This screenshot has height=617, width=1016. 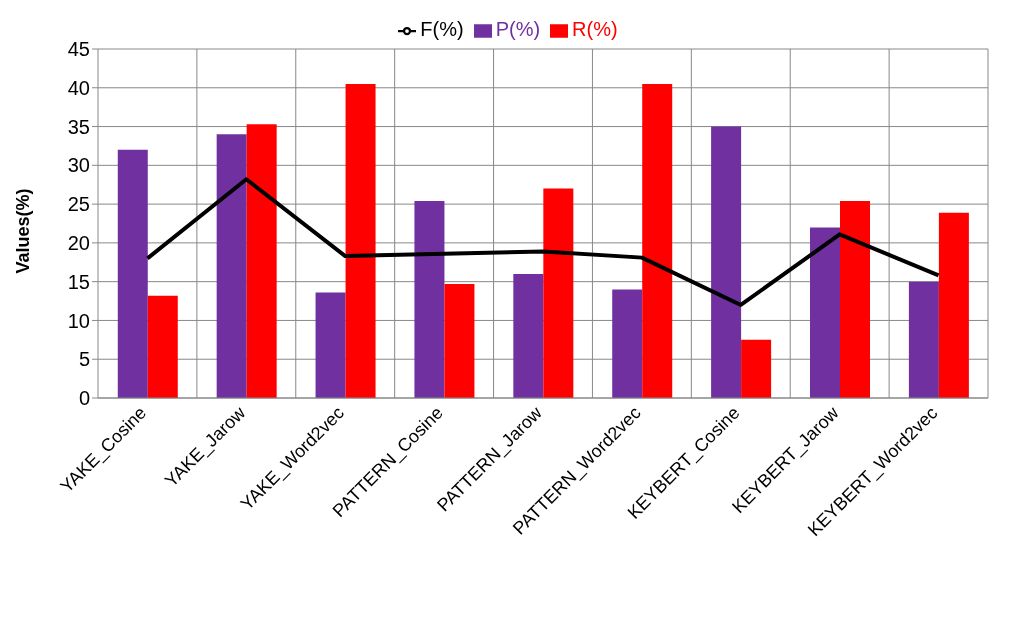 What do you see at coordinates (84, 359) in the screenshot?
I see `y-tick-label: 5` at bounding box center [84, 359].